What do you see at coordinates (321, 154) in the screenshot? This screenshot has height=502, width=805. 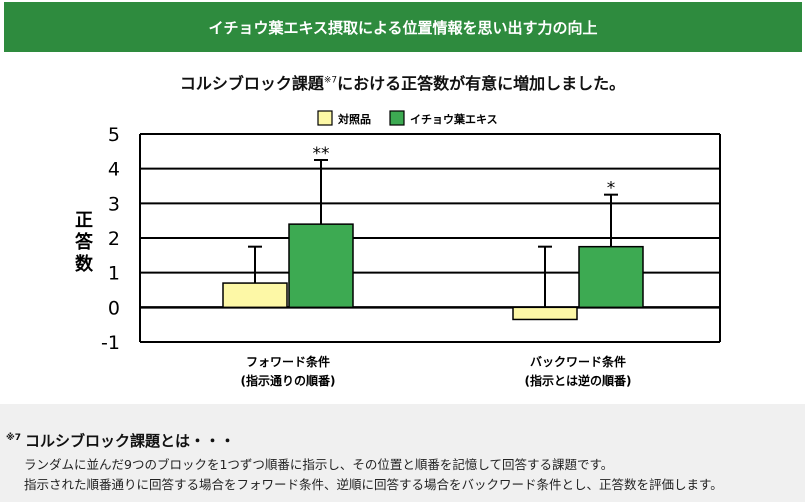 I see `significance-mark: **` at bounding box center [321, 154].